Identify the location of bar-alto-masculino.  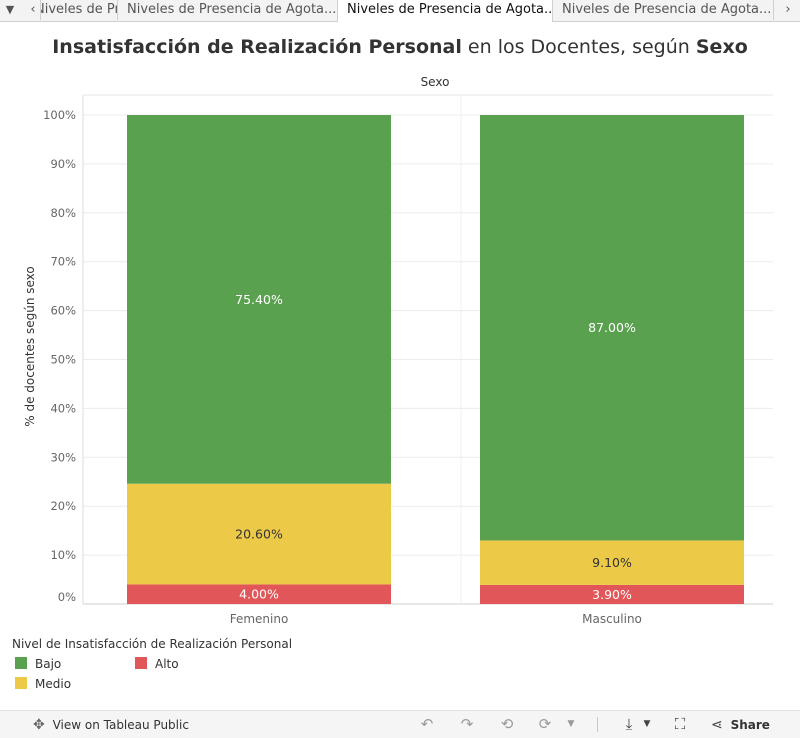
(612, 594).